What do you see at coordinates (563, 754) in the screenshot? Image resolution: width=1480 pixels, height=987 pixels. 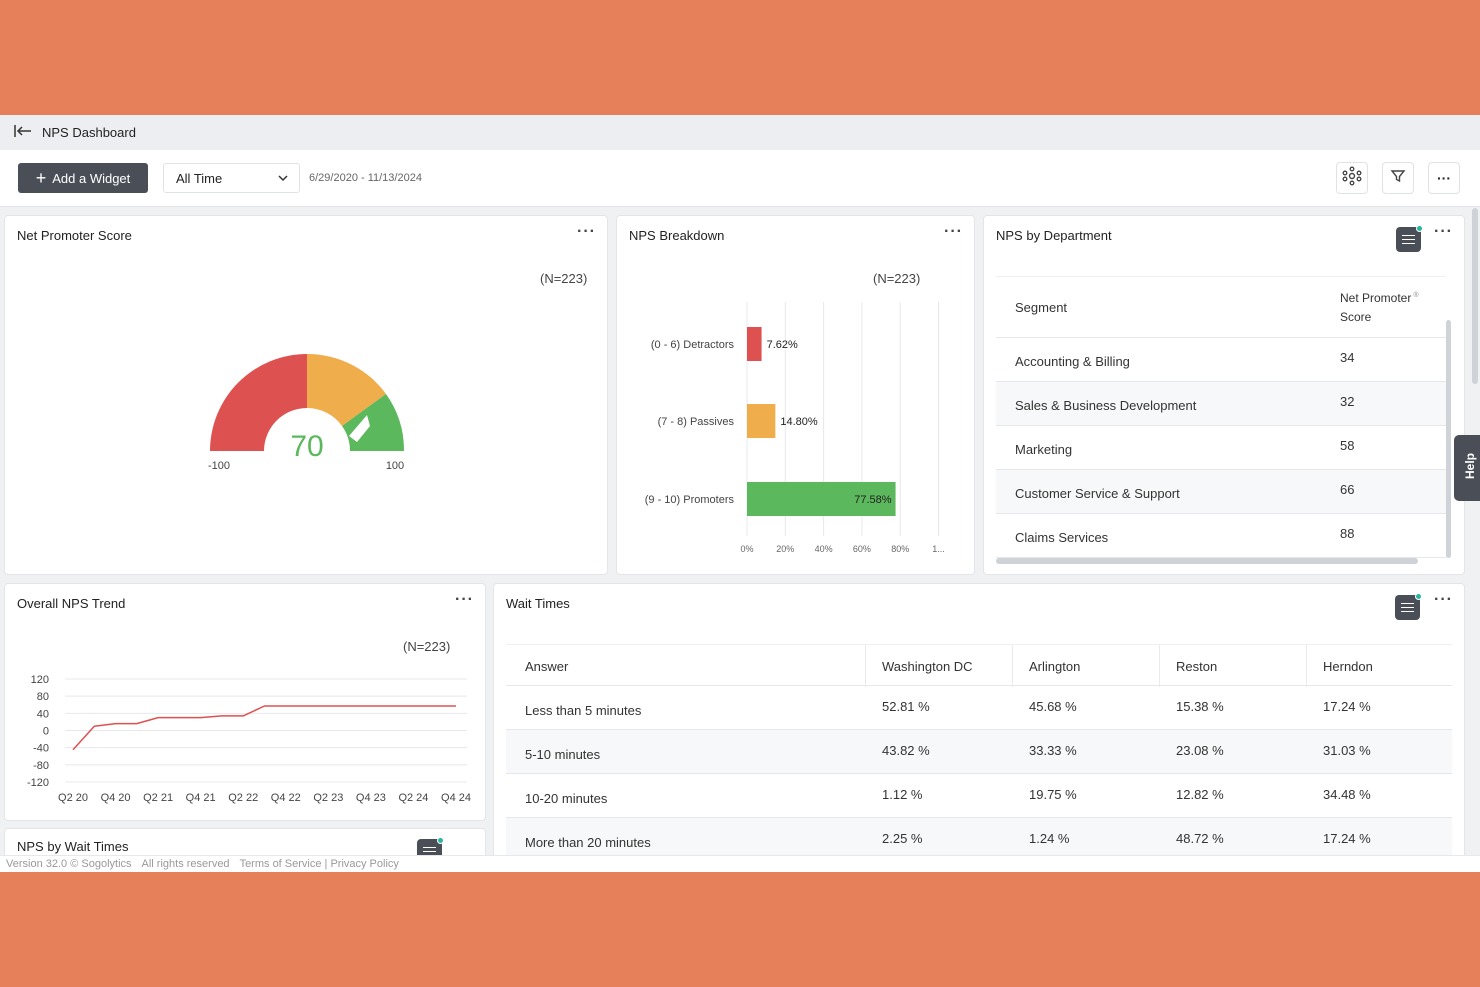 I see `answer-cell: 5-10 minutes` at bounding box center [563, 754].